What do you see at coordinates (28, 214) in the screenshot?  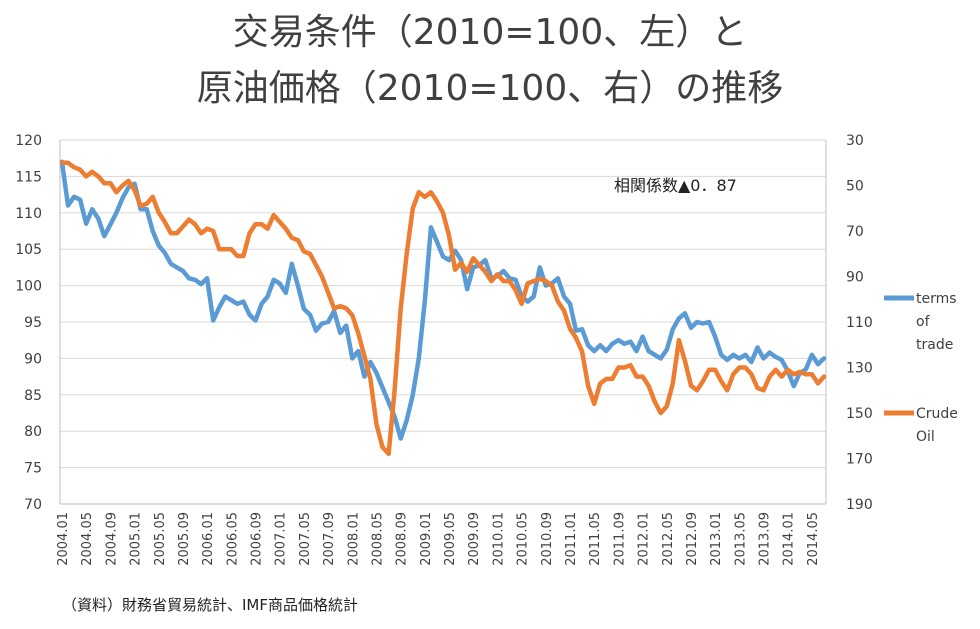 I see `left-tick-label: 110` at bounding box center [28, 214].